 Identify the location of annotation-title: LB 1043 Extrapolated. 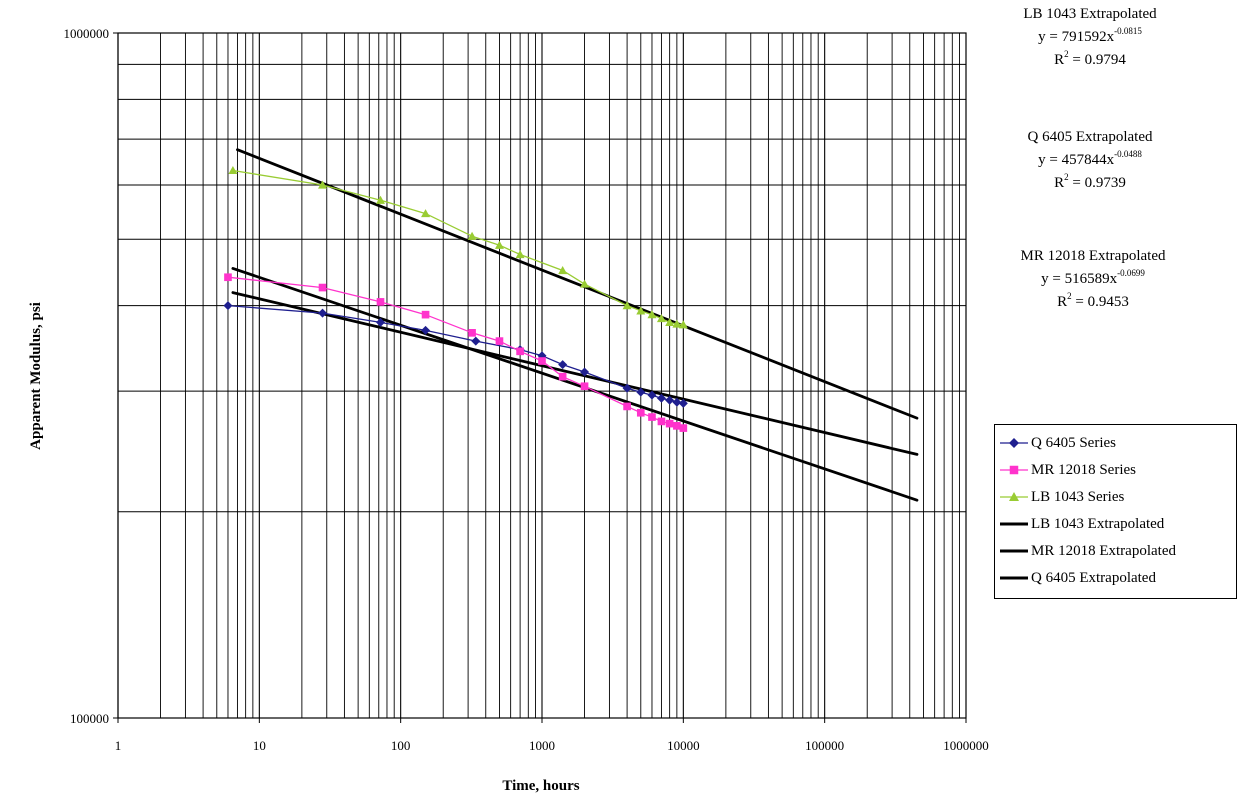
(1090, 14).